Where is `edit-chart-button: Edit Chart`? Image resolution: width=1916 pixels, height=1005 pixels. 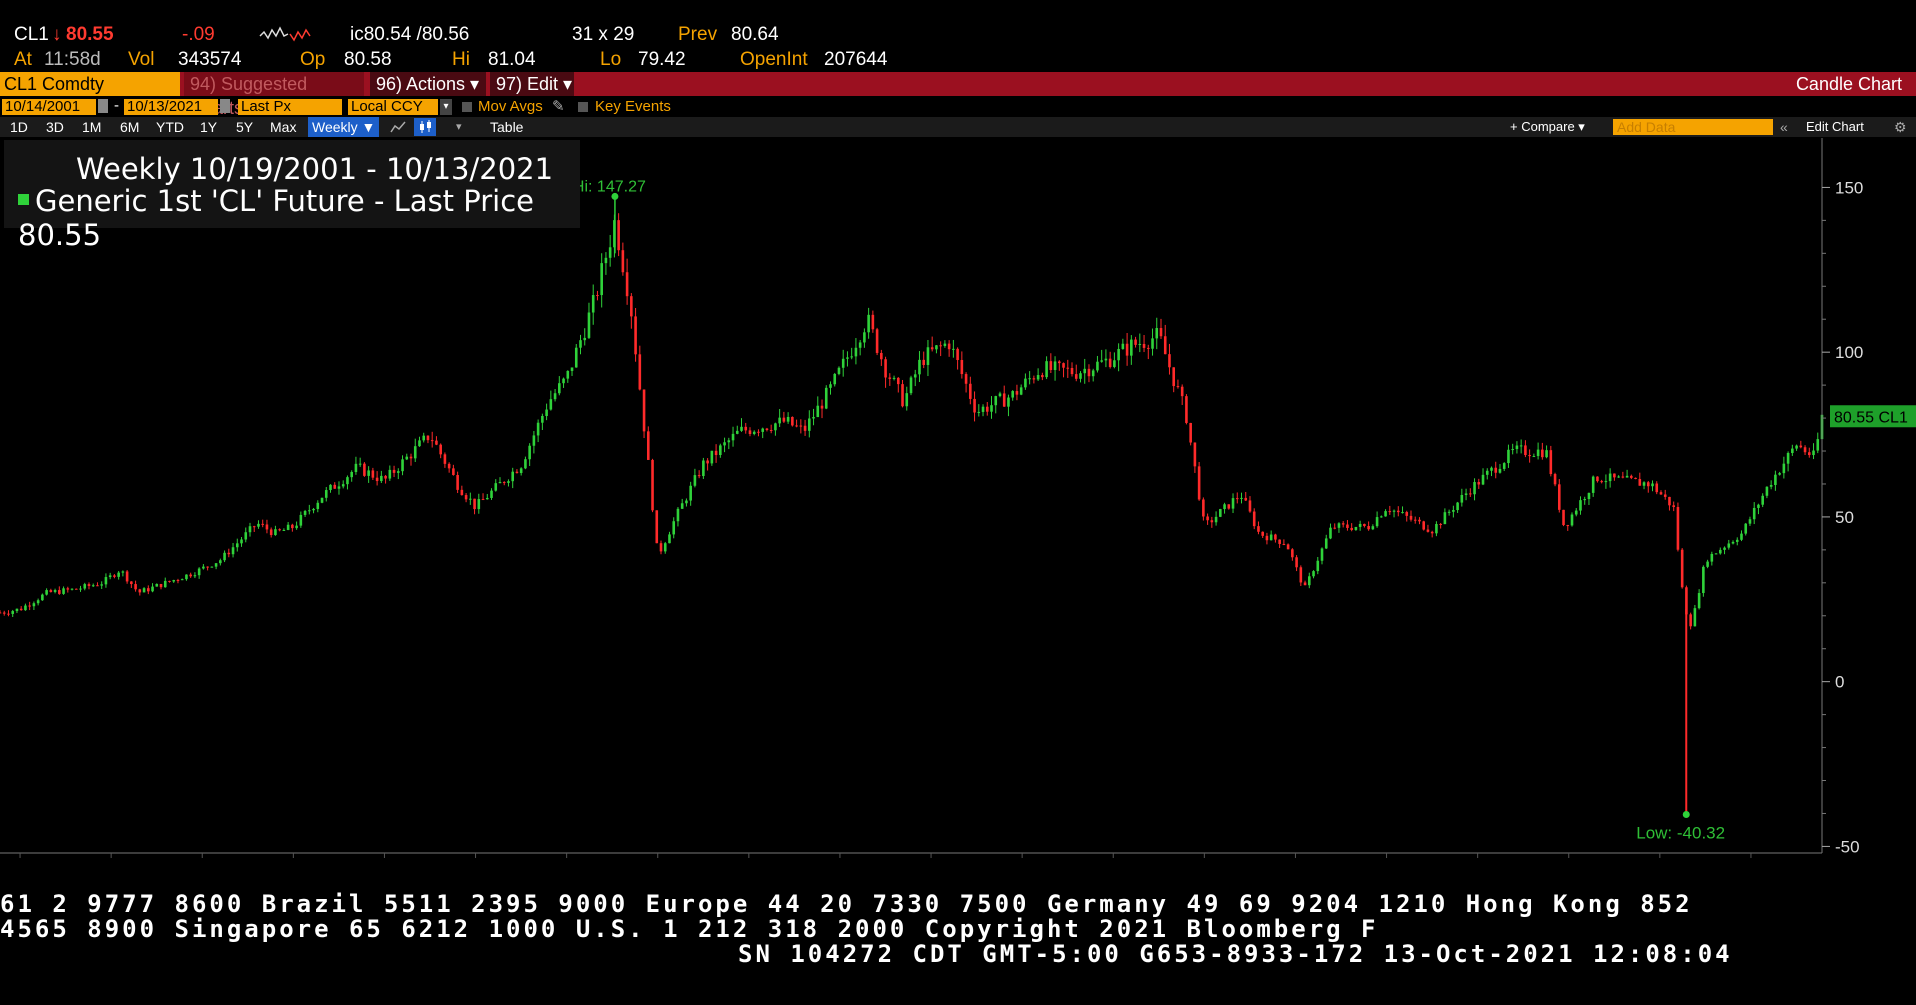
edit-chart-button: Edit Chart is located at coordinates (1835, 126).